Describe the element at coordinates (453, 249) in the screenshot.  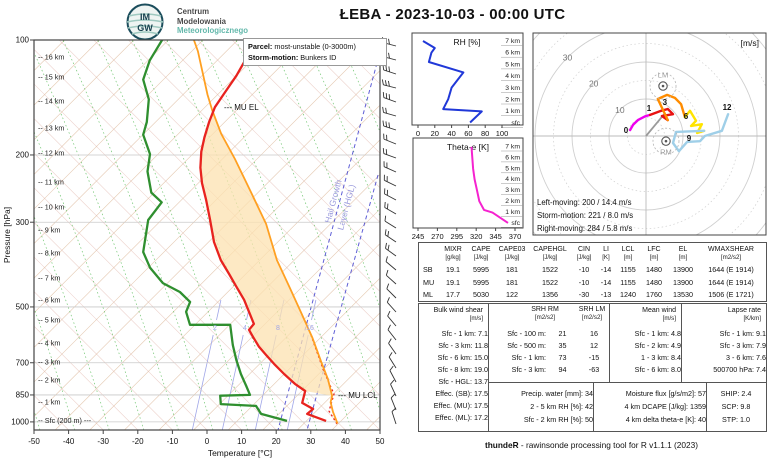
I see `column-header-name: MIXR` at that location.